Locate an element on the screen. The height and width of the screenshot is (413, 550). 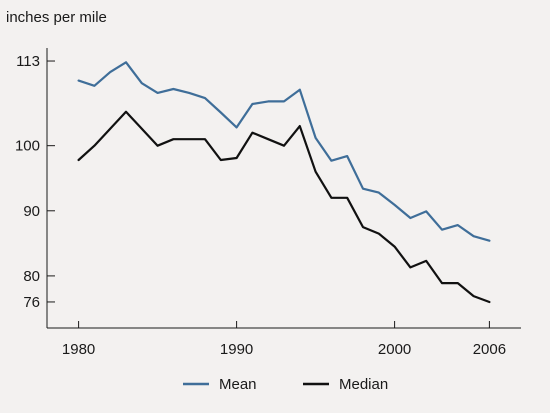
legend-label-mean: Mean is located at coordinates (238, 384).